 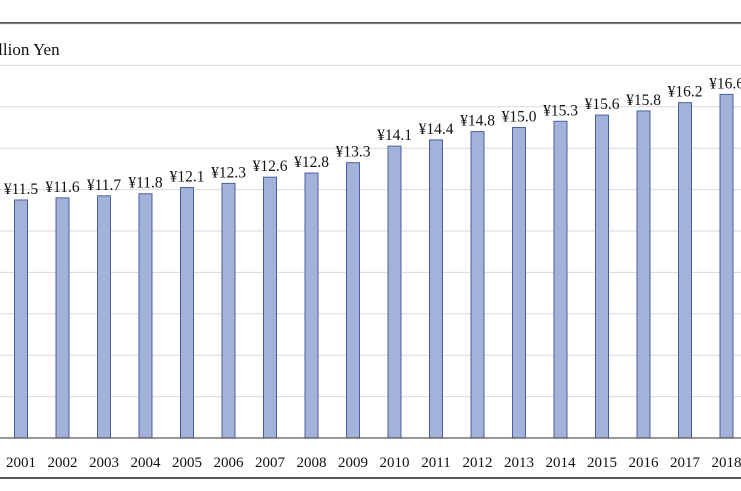 I want to click on x-tick-2005: 2005, so click(x=187, y=463).